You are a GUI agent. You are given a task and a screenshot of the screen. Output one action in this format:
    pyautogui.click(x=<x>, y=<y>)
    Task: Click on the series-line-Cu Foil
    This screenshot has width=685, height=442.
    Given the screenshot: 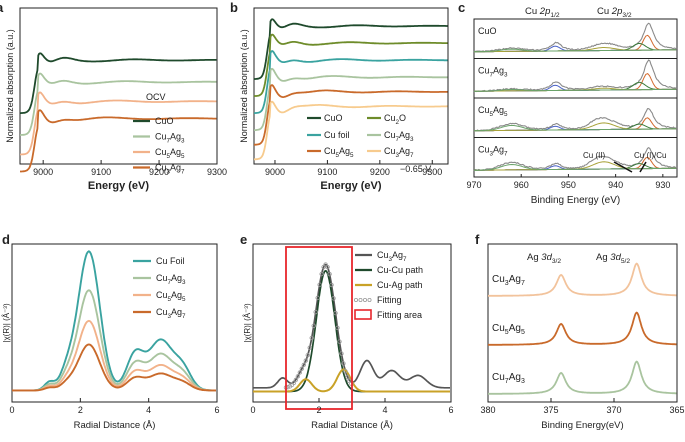 What is the action you would take?
    pyautogui.click(x=114, y=321)
    